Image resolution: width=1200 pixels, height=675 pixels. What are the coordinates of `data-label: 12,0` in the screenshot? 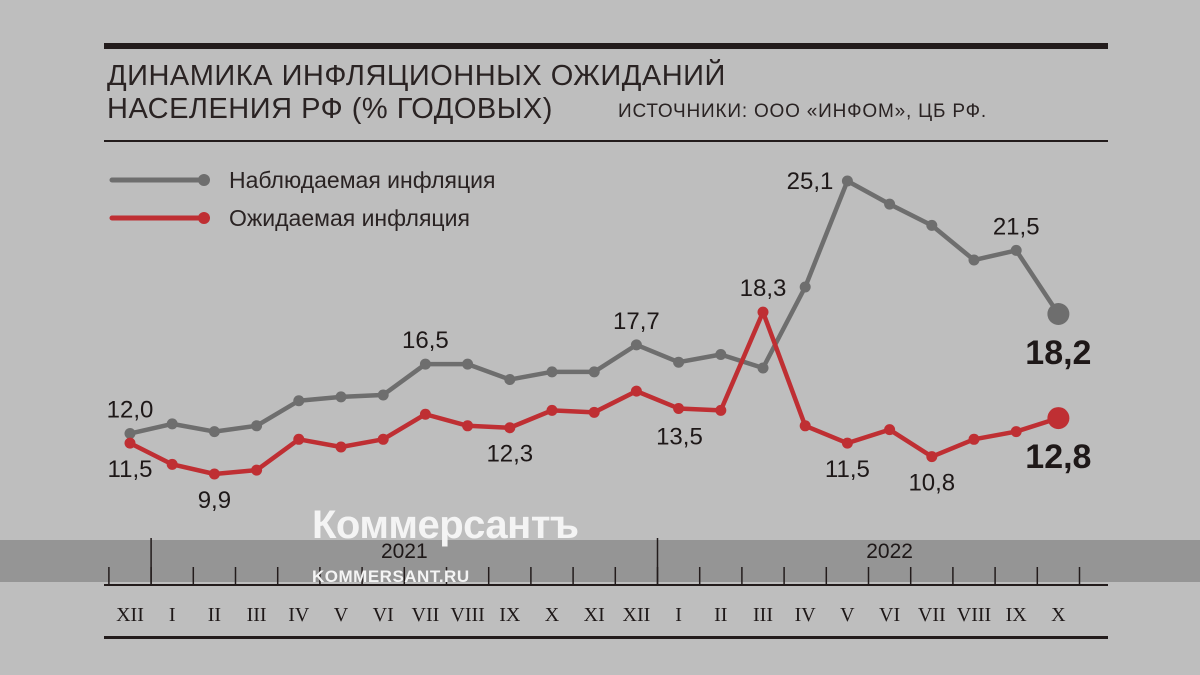 It's located at (130, 410).